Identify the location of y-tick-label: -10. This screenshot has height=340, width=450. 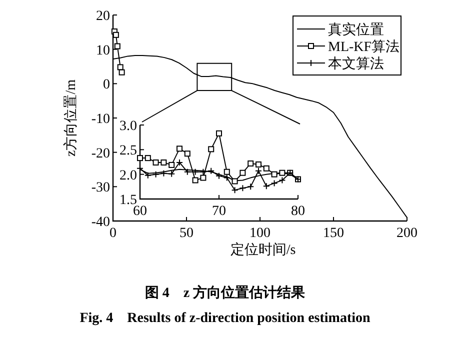
(100, 119).